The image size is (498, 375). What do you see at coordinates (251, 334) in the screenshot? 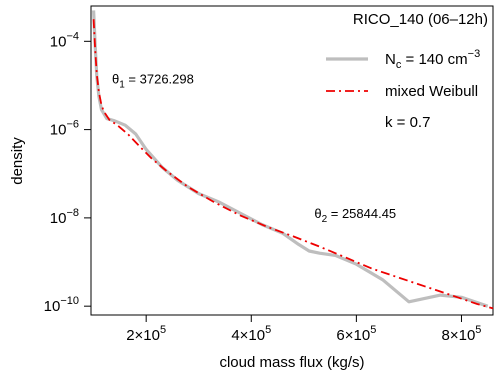
I see `x-tick-label: 4×10⁵` at bounding box center [251, 334].